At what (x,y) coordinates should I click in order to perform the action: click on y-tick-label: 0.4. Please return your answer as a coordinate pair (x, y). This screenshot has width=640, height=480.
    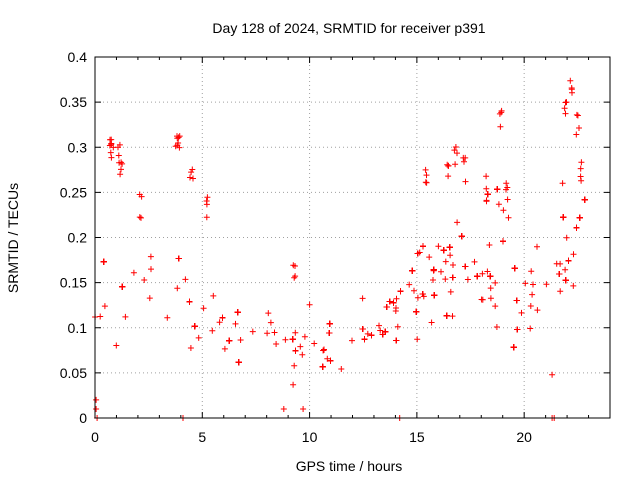
    Looking at the image, I should click on (78, 57).